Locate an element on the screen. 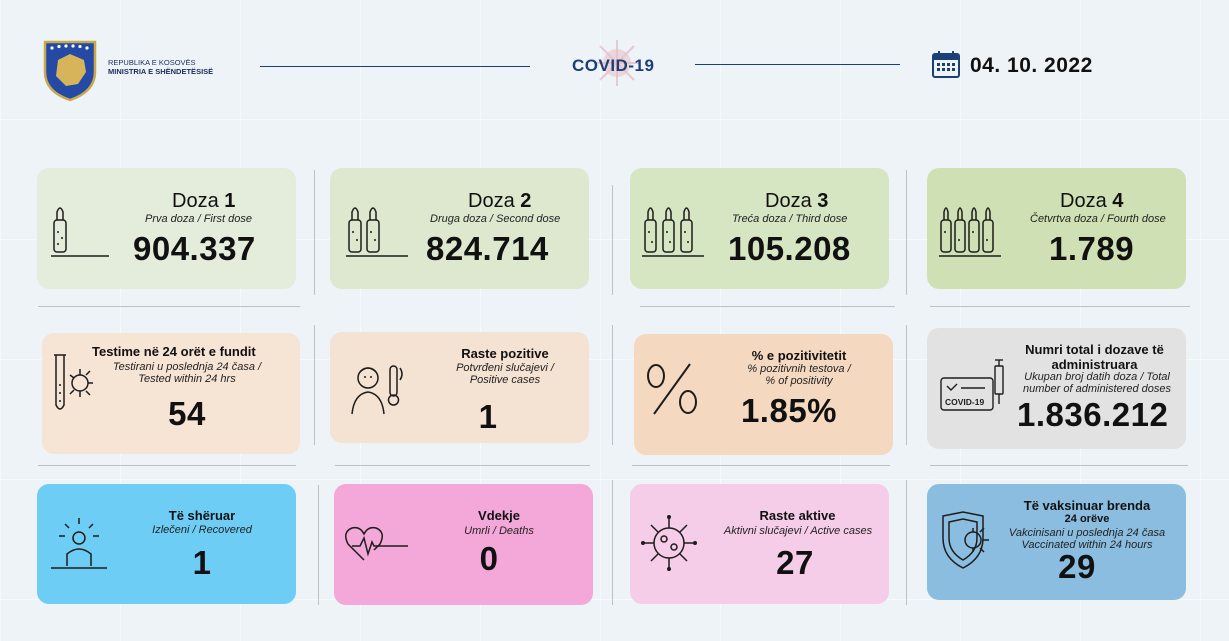 This screenshot has width=1229, height=641. test-tube-icon is located at coordinates (72, 382).